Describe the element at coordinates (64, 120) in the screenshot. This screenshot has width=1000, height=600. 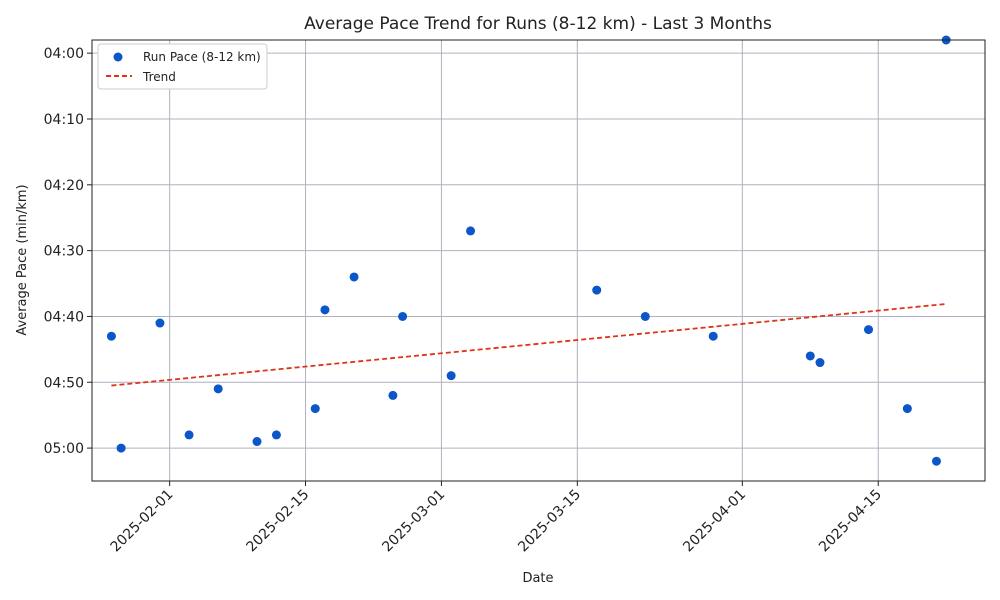
I see `y-tick-label: 04:10` at that location.